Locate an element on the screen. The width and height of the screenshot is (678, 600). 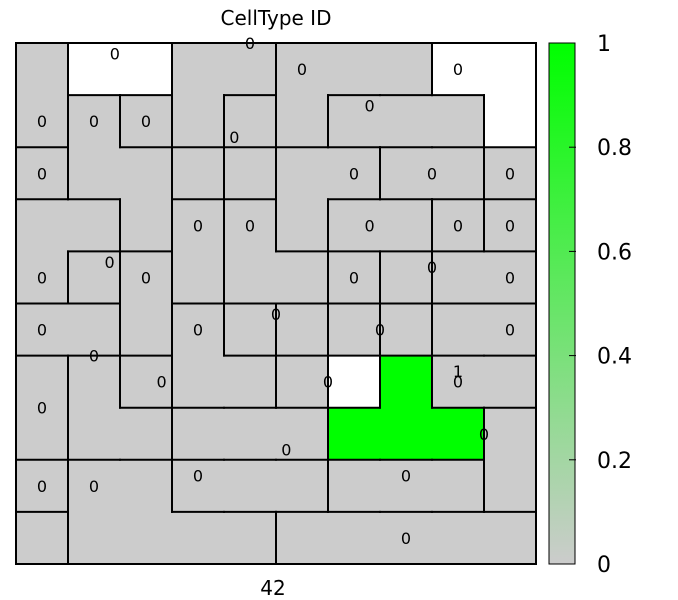
chart-title: CellType ID is located at coordinates (276, 18).